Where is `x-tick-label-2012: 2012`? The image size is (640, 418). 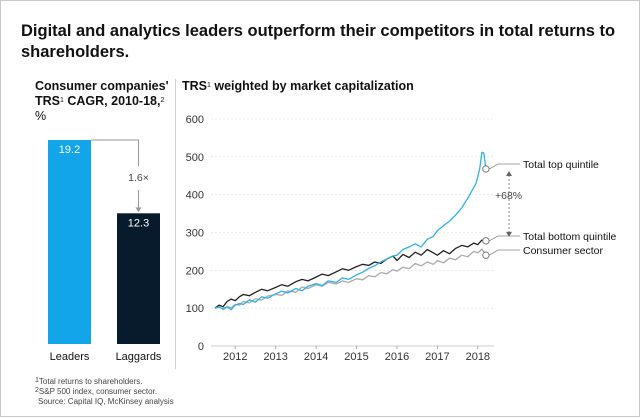 x-tick-label-2012: 2012 is located at coordinates (235, 357).